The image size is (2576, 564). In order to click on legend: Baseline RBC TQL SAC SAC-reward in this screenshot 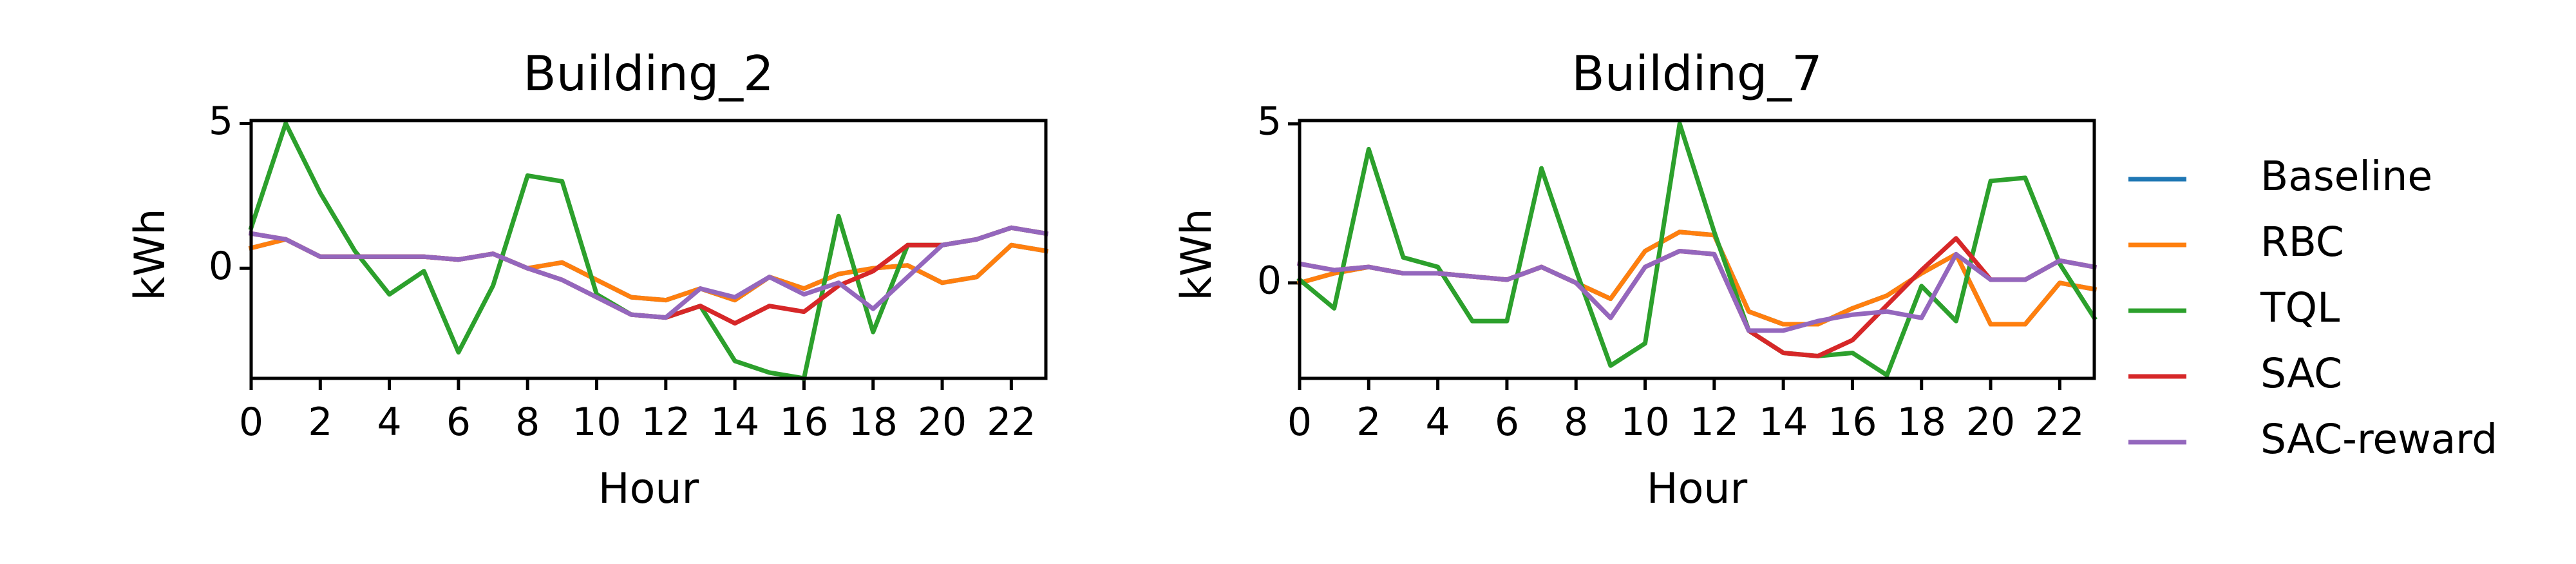, I will do `click(2312, 308)`.